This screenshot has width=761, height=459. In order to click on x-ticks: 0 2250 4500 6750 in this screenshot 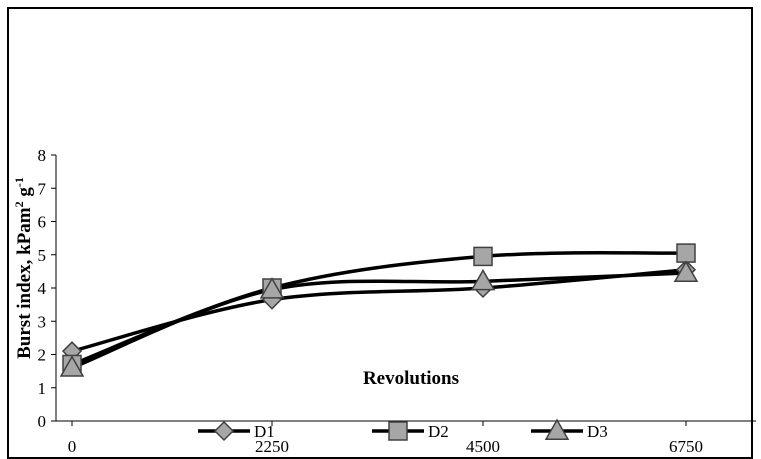, I will do `click(385, 438)`.